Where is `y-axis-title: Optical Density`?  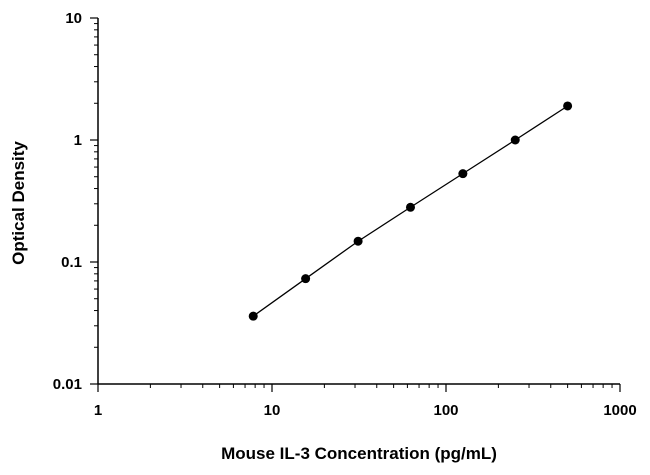 y-axis-title: Optical Density is located at coordinates (18, 203).